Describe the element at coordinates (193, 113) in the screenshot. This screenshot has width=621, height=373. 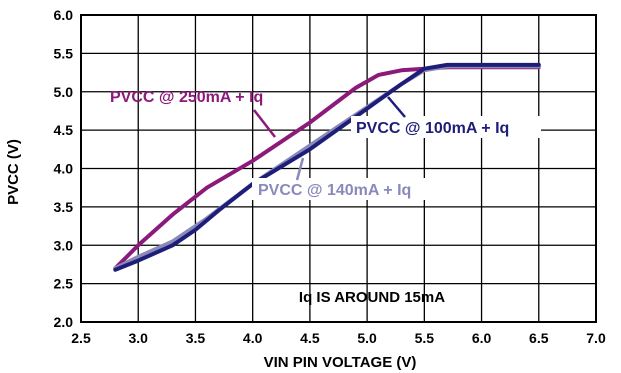
I see `series-label-250: PVCC @ 250mA + Iq` at that location.